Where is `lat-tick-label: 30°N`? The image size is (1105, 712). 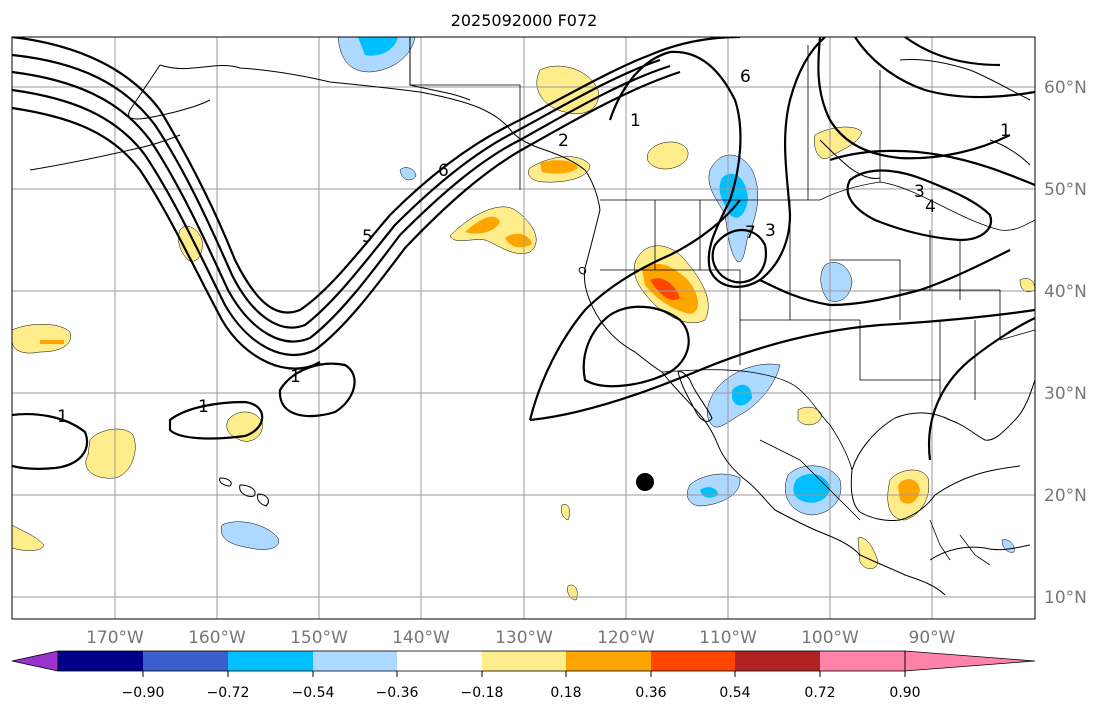
lat-tick-label: 30°N is located at coordinates (1065, 394).